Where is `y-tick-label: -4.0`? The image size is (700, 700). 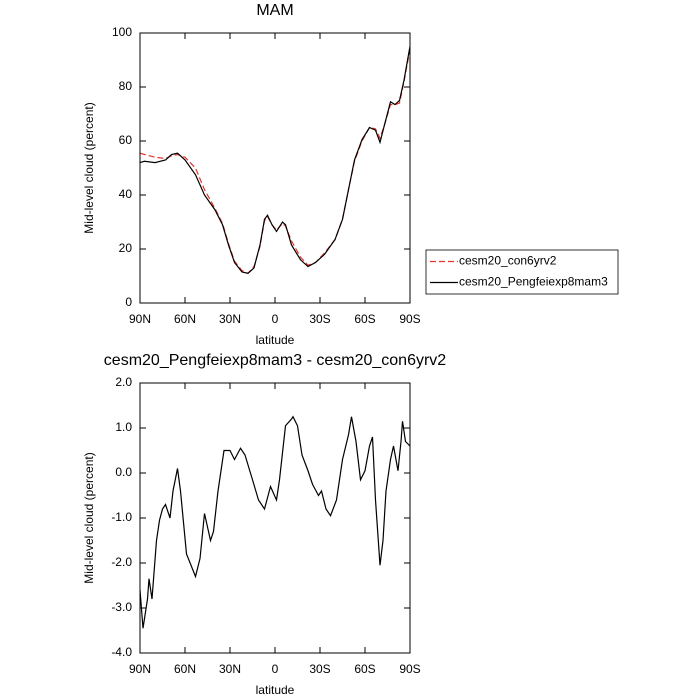
y-tick-label: -4.0 is located at coordinates (121, 652).